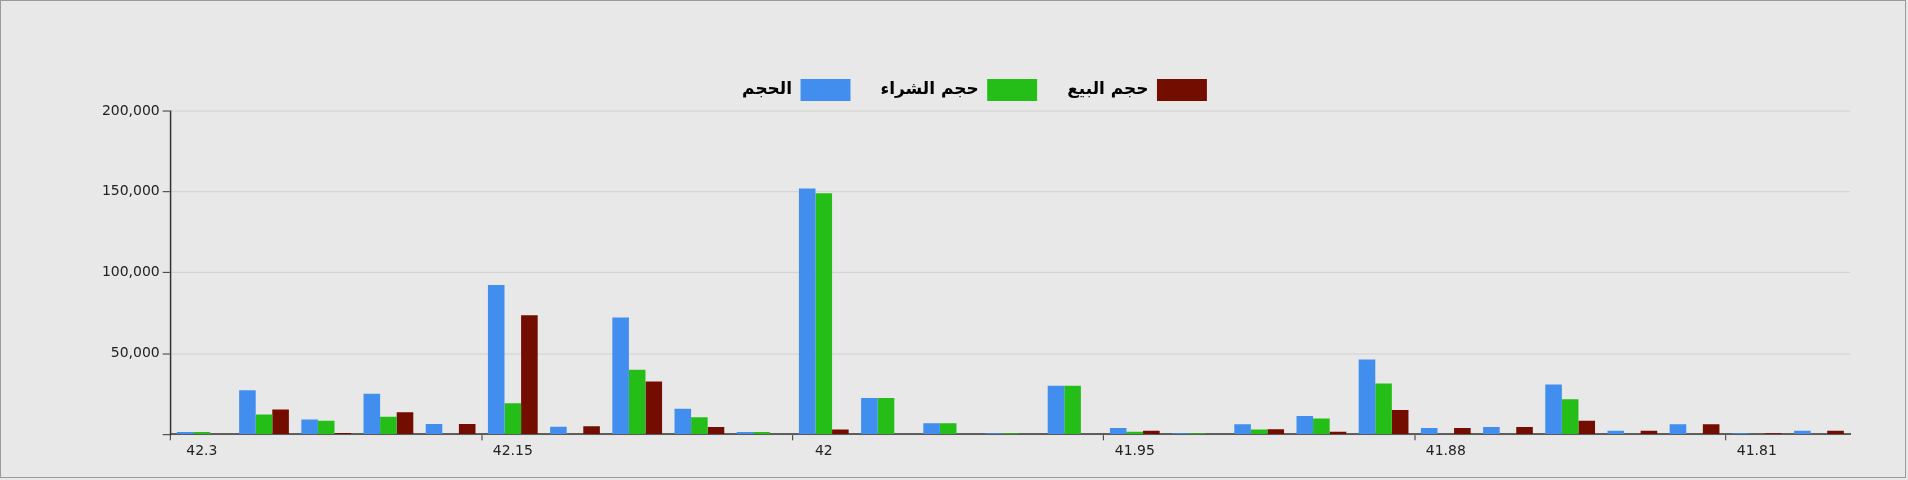 This screenshot has height=480, width=1908. I want to click on x-tick-label: 42.15, so click(512, 450).